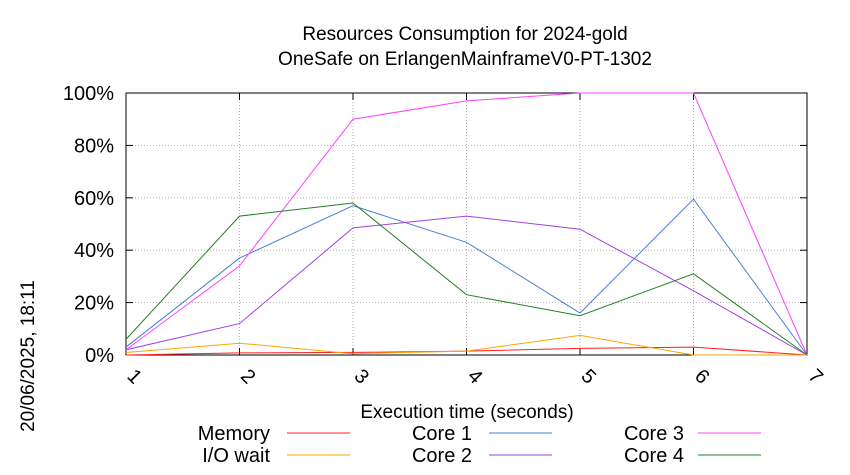 Image resolution: width=850 pixels, height=475 pixels. I want to click on x-tick-label: 3, so click(361, 376).